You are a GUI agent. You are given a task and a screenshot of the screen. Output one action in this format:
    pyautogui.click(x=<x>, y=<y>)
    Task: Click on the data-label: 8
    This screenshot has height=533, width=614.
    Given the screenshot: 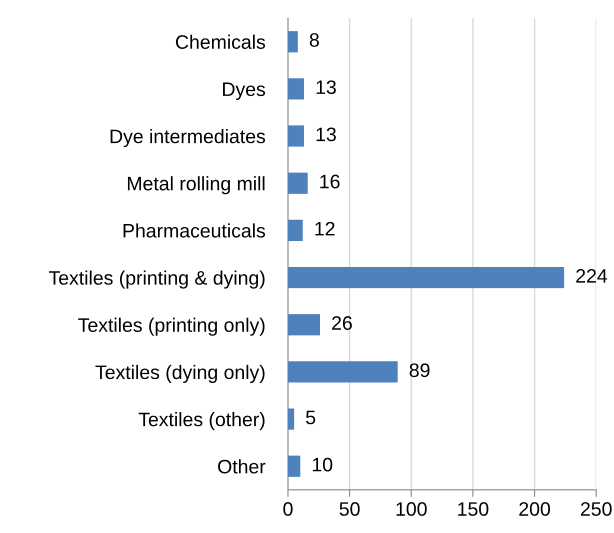 What is the action you would take?
    pyautogui.click(x=314, y=40)
    